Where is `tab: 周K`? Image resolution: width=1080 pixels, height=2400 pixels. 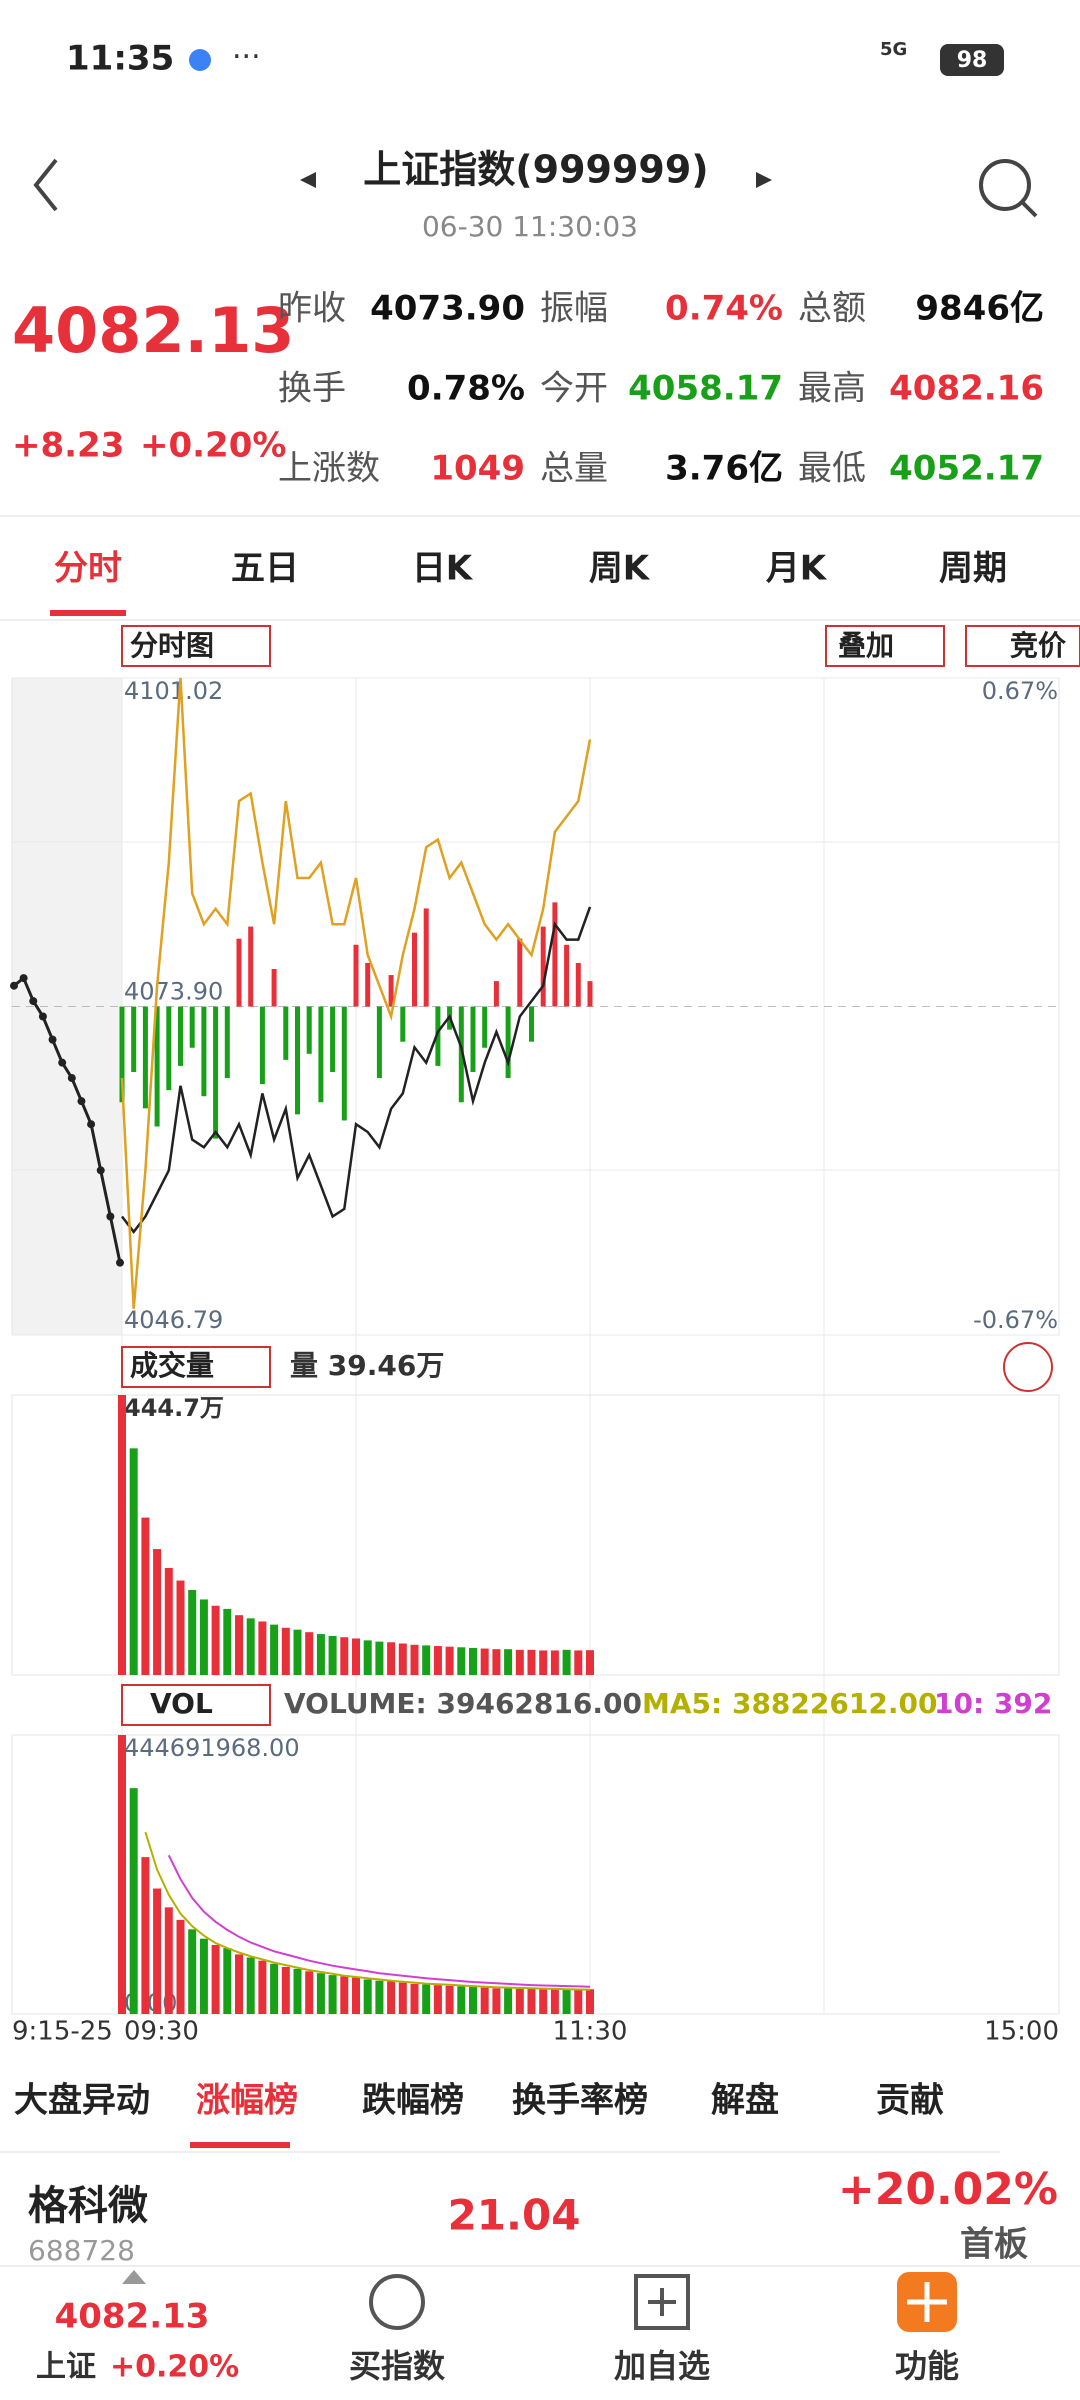
tab: 周K is located at coordinates (620, 569).